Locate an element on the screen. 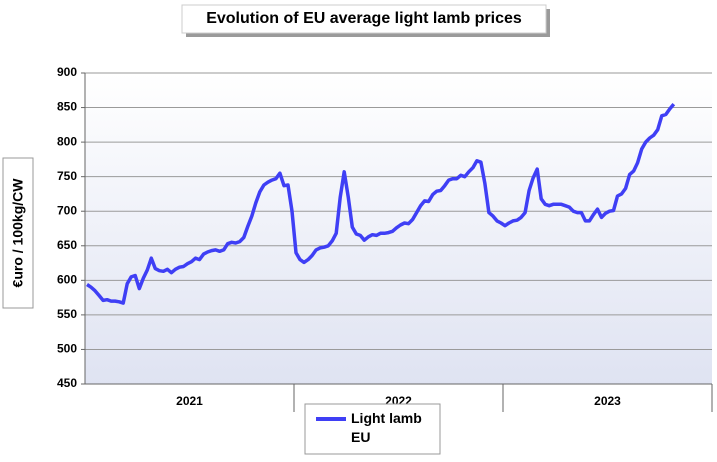 The height and width of the screenshot is (462, 717). x-tick-label: 2023 is located at coordinates (607, 401).